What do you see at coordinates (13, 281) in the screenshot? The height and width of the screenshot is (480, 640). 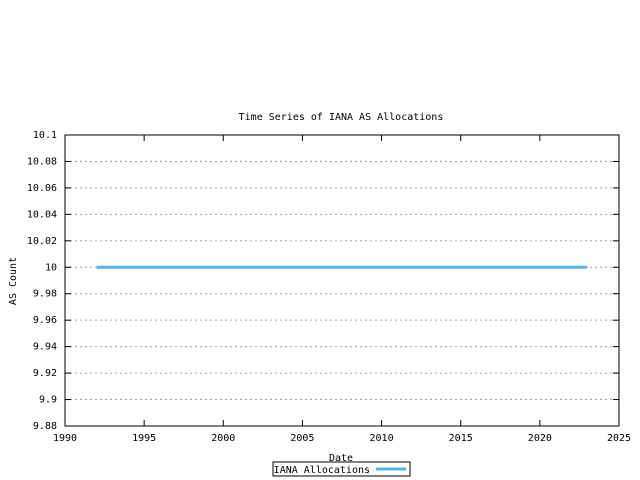 I see `y-axis-label: AS Count` at bounding box center [13, 281].